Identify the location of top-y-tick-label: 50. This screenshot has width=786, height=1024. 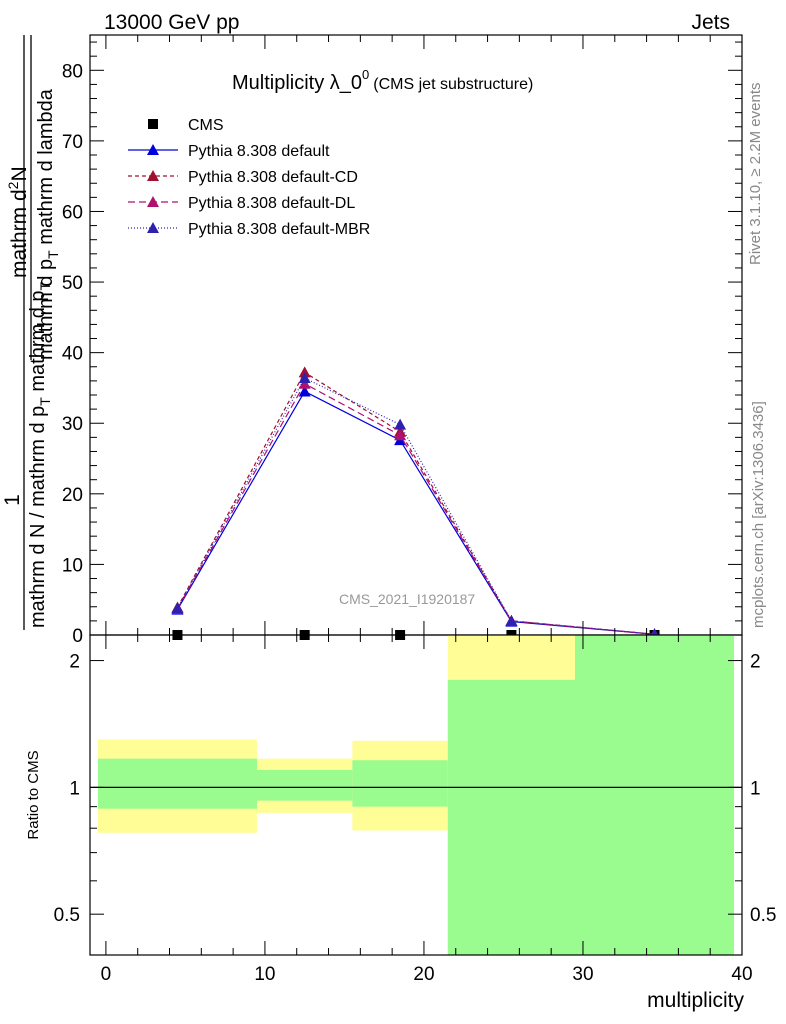
(72, 283).